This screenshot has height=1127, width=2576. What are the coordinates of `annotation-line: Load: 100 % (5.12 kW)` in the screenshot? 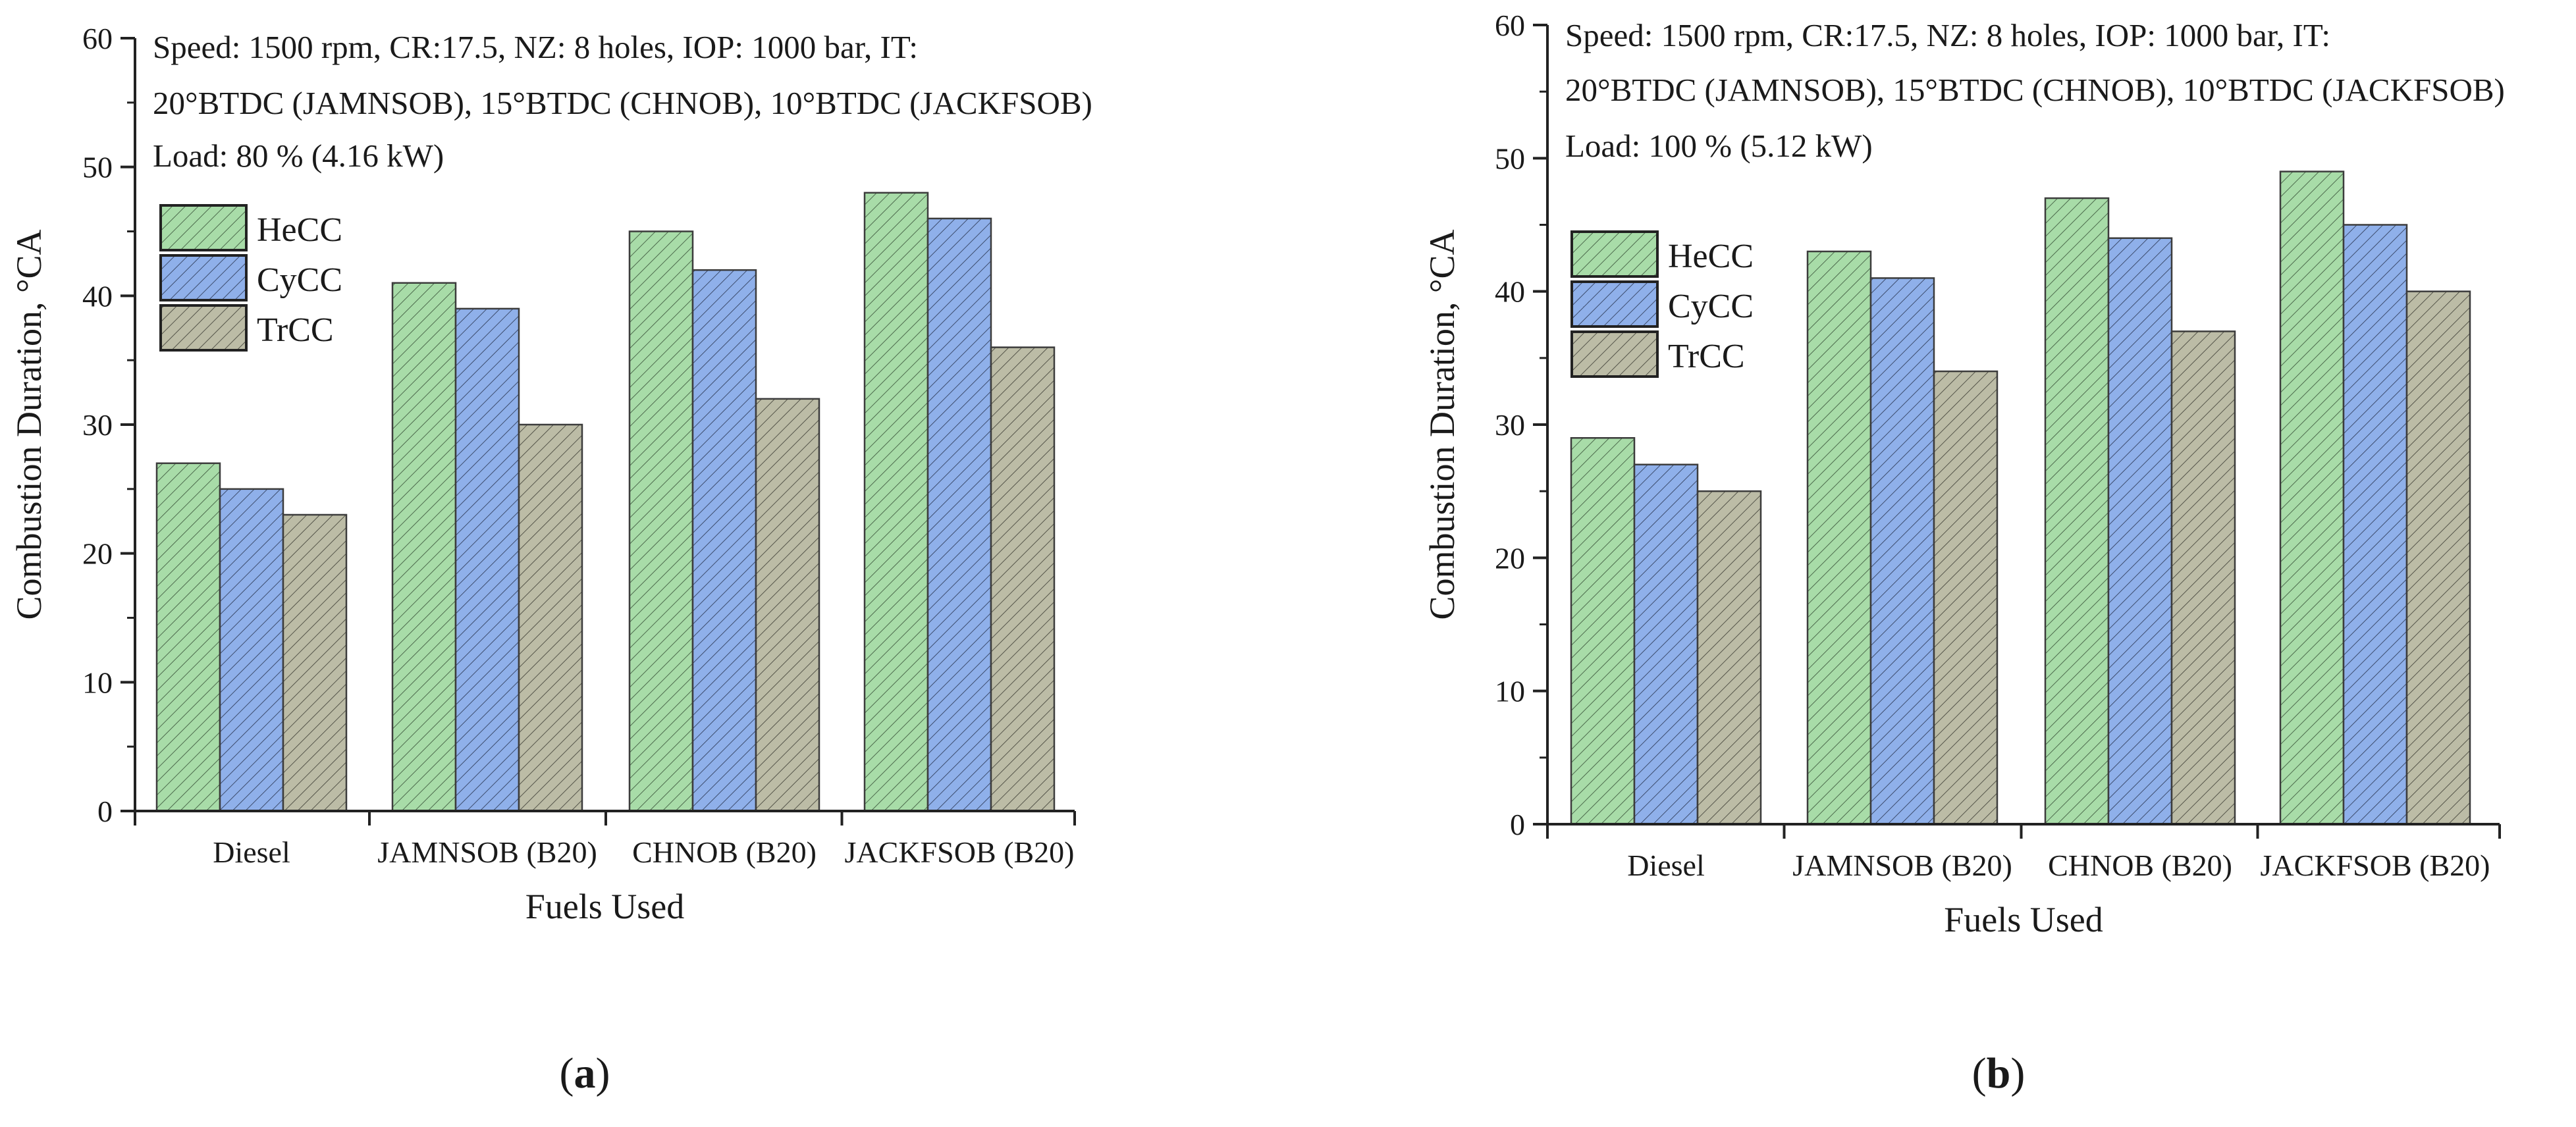 It's located at (1719, 146).